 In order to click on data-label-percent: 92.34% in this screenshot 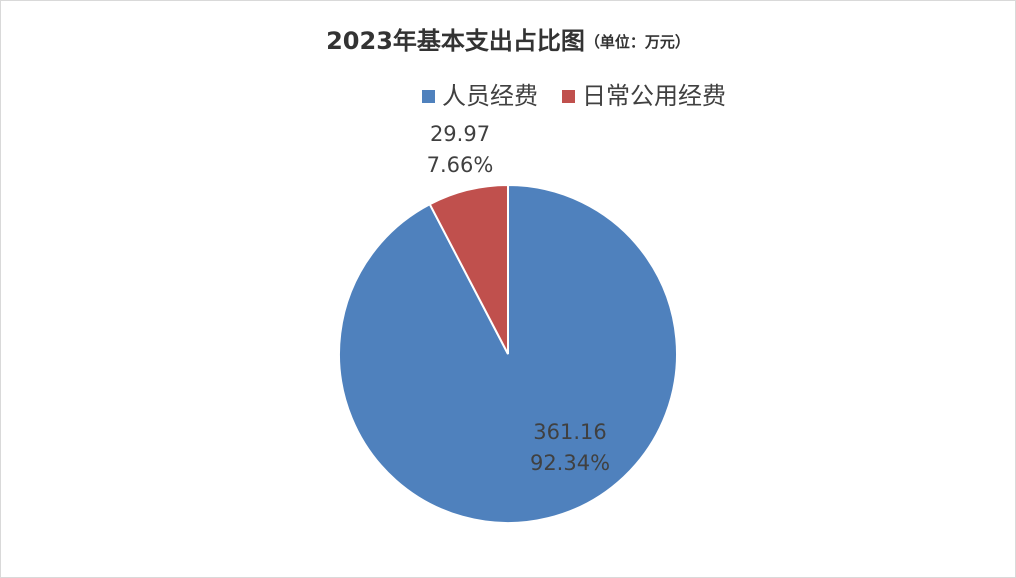, I will do `click(570, 463)`.